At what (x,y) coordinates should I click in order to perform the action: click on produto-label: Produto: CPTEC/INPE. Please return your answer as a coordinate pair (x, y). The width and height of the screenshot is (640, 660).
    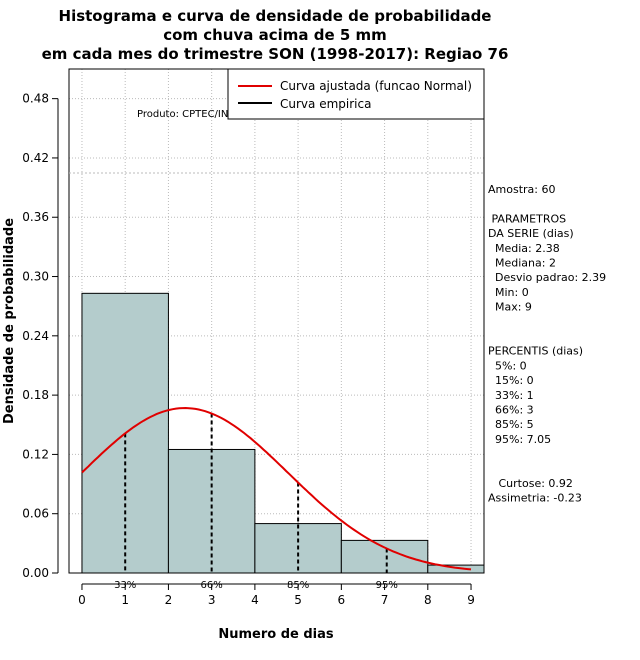
    Looking at the image, I should click on (189, 114).